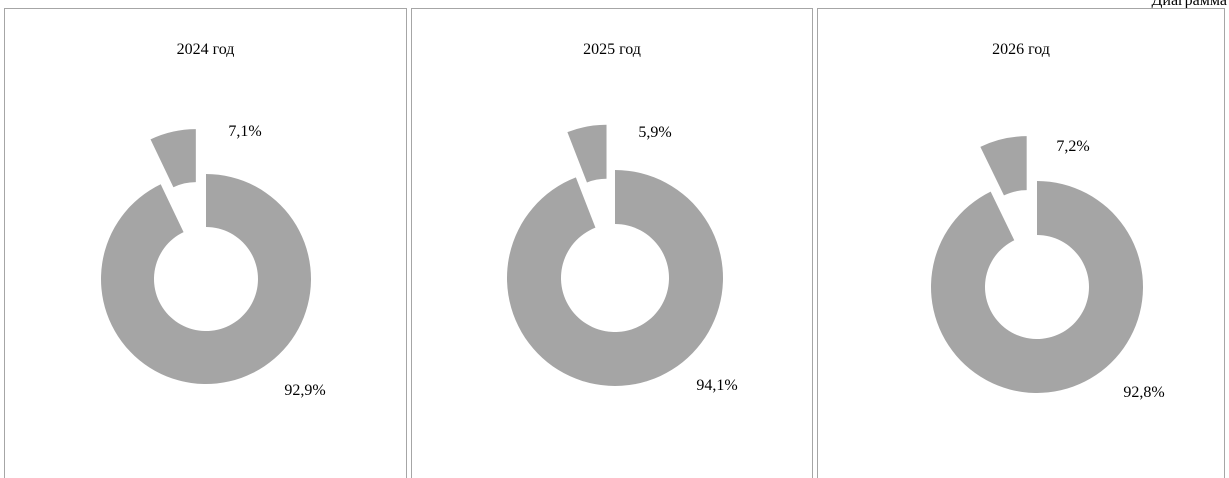 This screenshot has width=1229, height=478. Describe the element at coordinates (1072, 146) in the screenshot. I see `data-label: 7,2%` at that location.